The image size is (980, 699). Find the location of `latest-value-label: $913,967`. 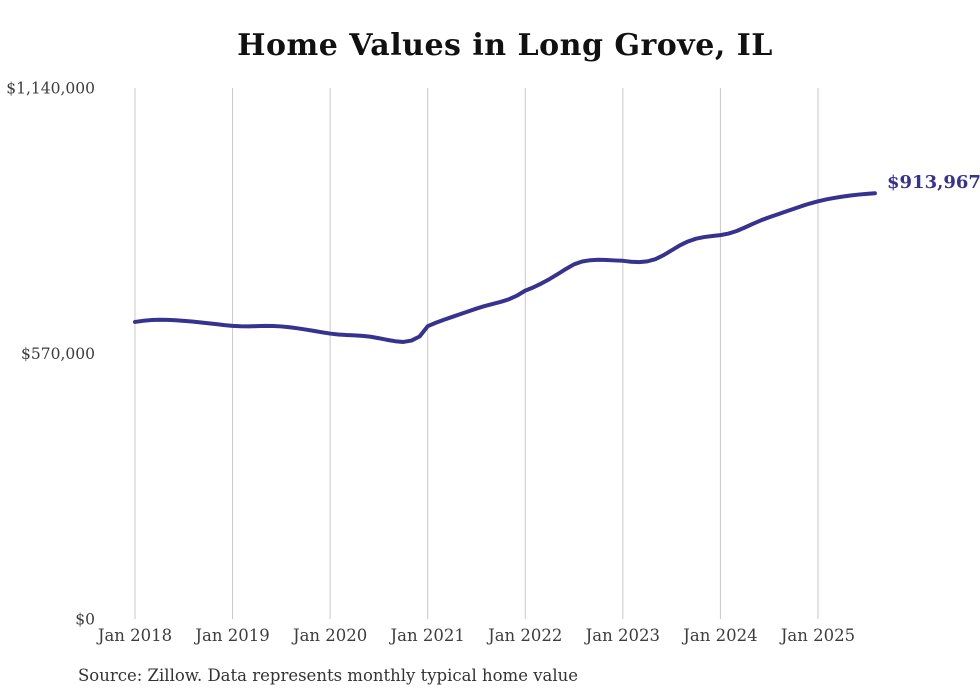

latest-value-label: $913,967 is located at coordinates (933, 182).